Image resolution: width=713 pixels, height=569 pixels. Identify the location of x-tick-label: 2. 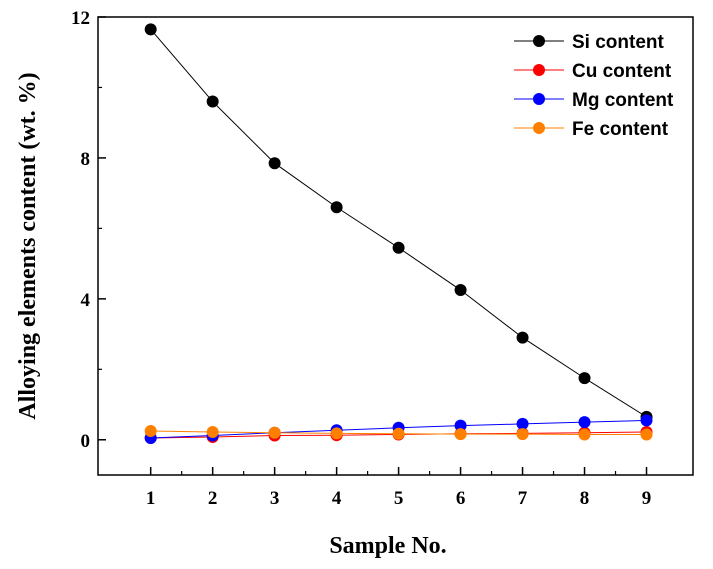
(213, 498).